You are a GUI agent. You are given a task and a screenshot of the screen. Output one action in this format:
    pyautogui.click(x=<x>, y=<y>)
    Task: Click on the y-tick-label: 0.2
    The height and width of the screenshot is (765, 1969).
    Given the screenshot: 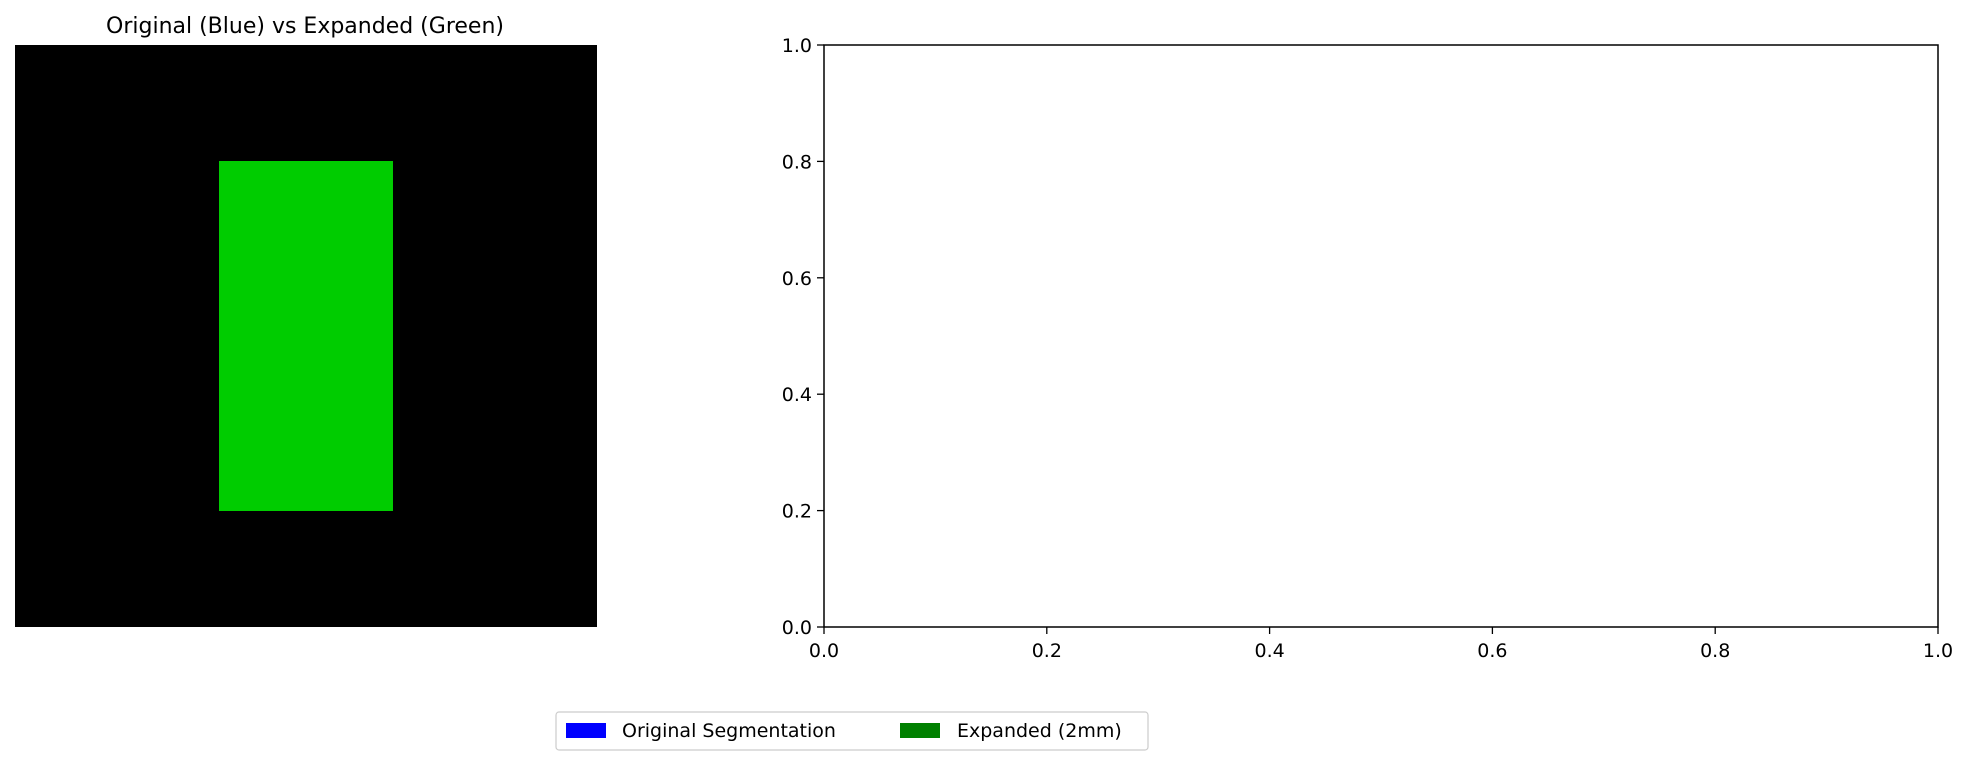 What is the action you would take?
    pyautogui.click(x=797, y=512)
    